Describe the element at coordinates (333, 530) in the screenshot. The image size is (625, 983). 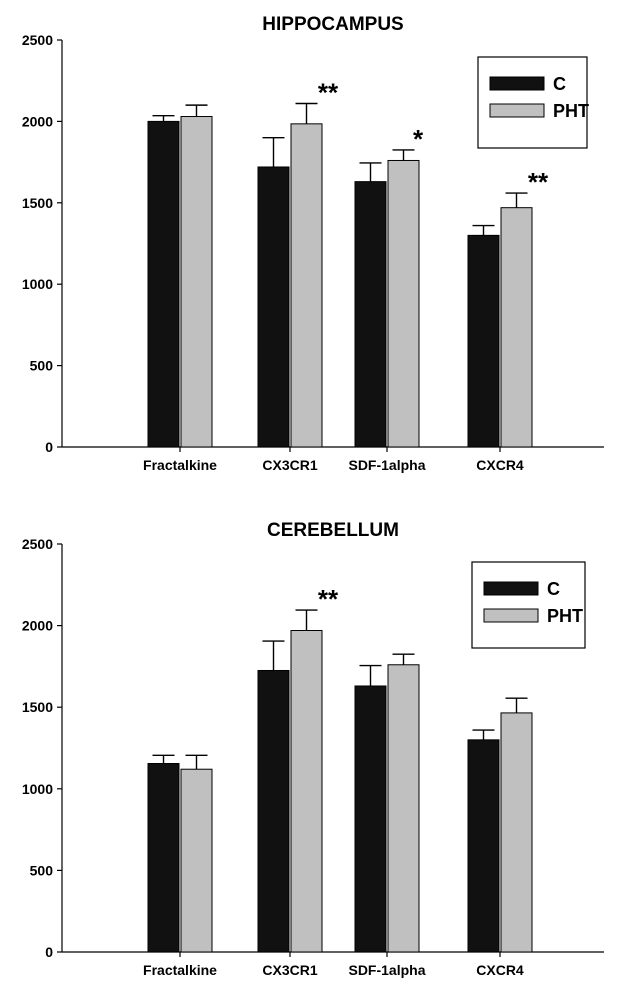
I see `chart-title: CEREBELLUM` at that location.